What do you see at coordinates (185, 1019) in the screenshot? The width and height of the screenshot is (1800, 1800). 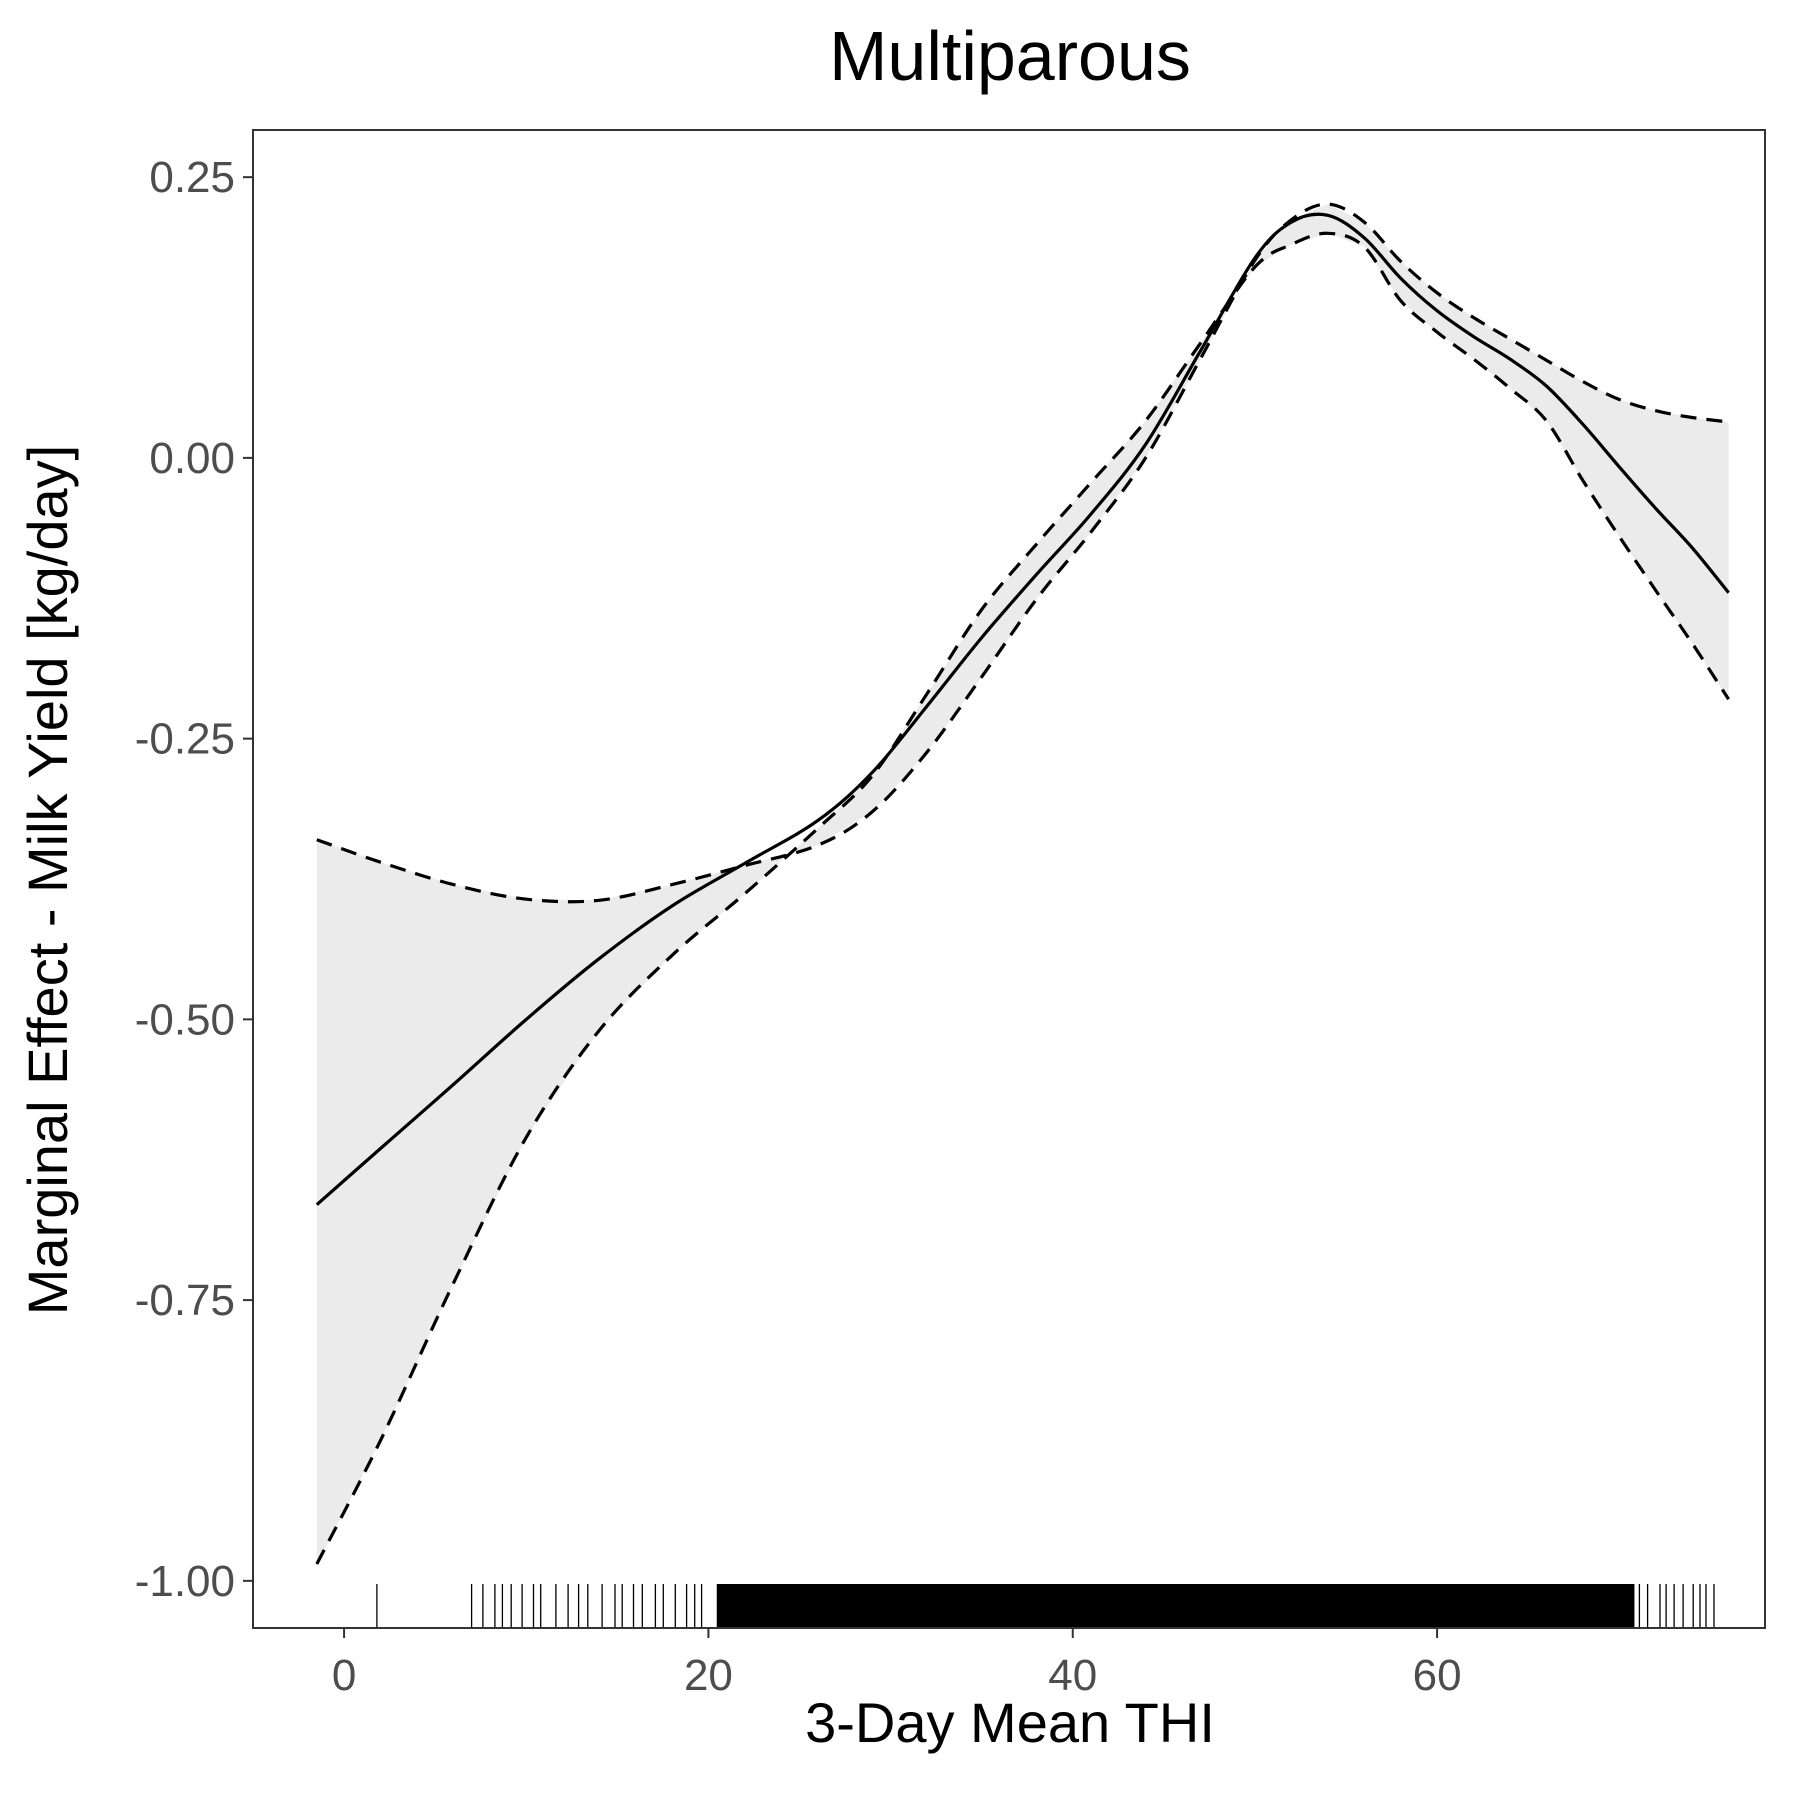 I see `y-tick-label: -0.50` at bounding box center [185, 1019].